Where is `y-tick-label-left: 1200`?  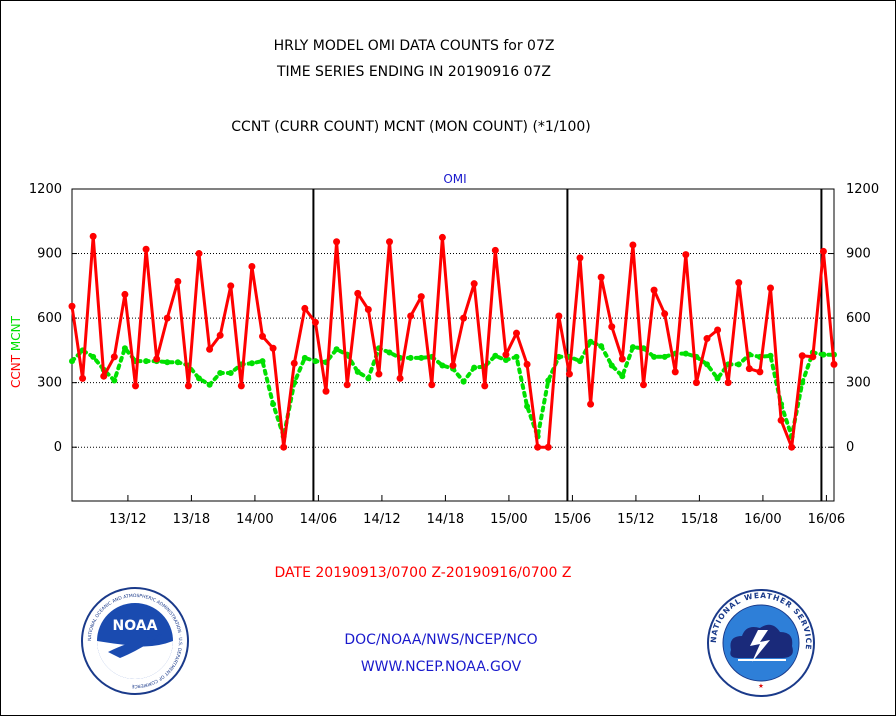
y-tick-label-left: 1200 is located at coordinates (45, 189).